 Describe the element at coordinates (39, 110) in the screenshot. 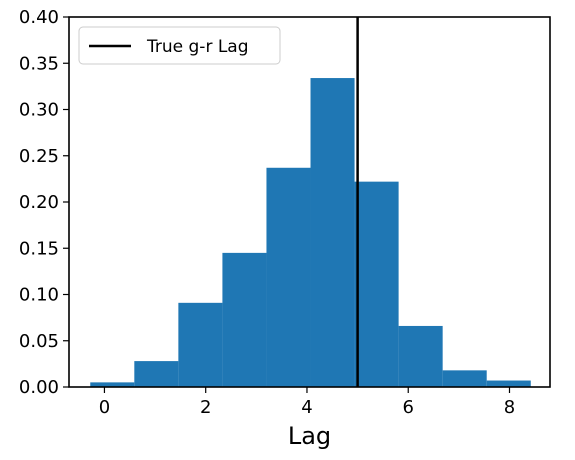

I see `y-tick-label-0.30: 0.30` at that location.